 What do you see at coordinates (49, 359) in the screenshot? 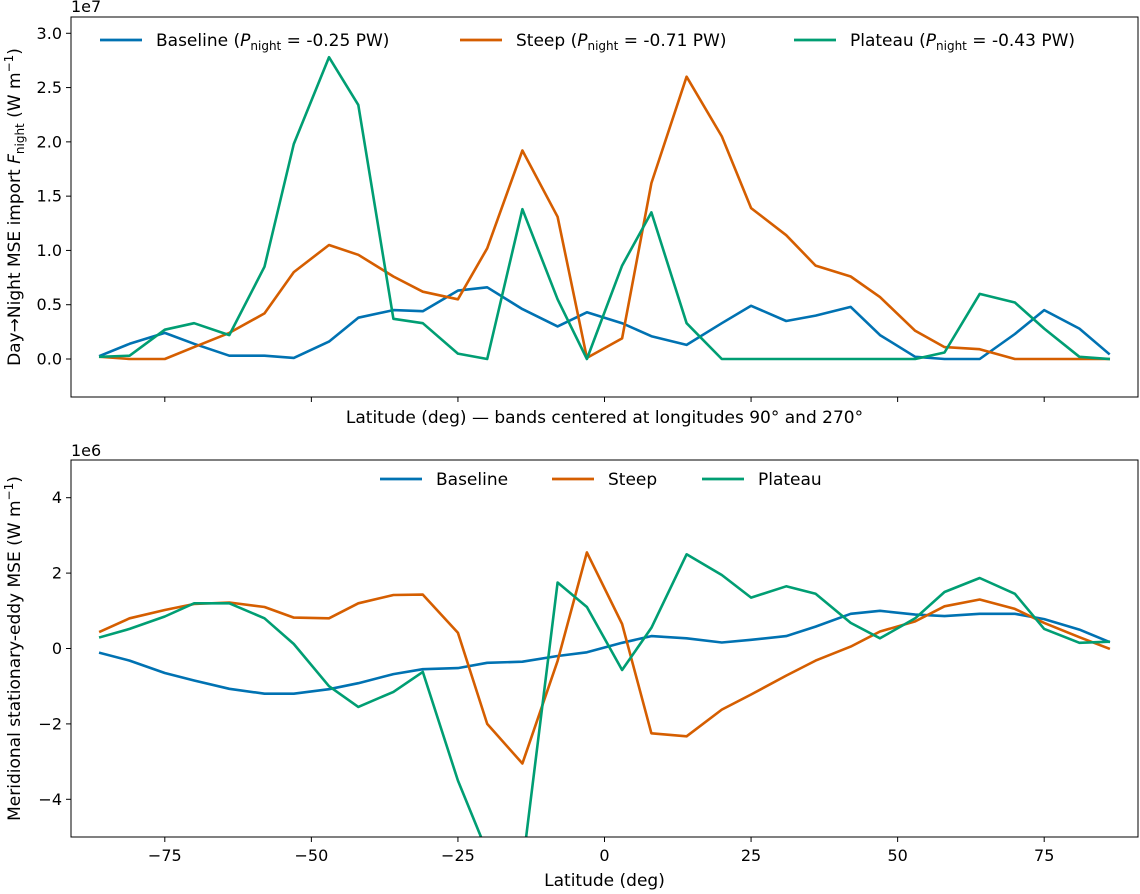
I see `y-tick-label: 0.0` at bounding box center [49, 359].